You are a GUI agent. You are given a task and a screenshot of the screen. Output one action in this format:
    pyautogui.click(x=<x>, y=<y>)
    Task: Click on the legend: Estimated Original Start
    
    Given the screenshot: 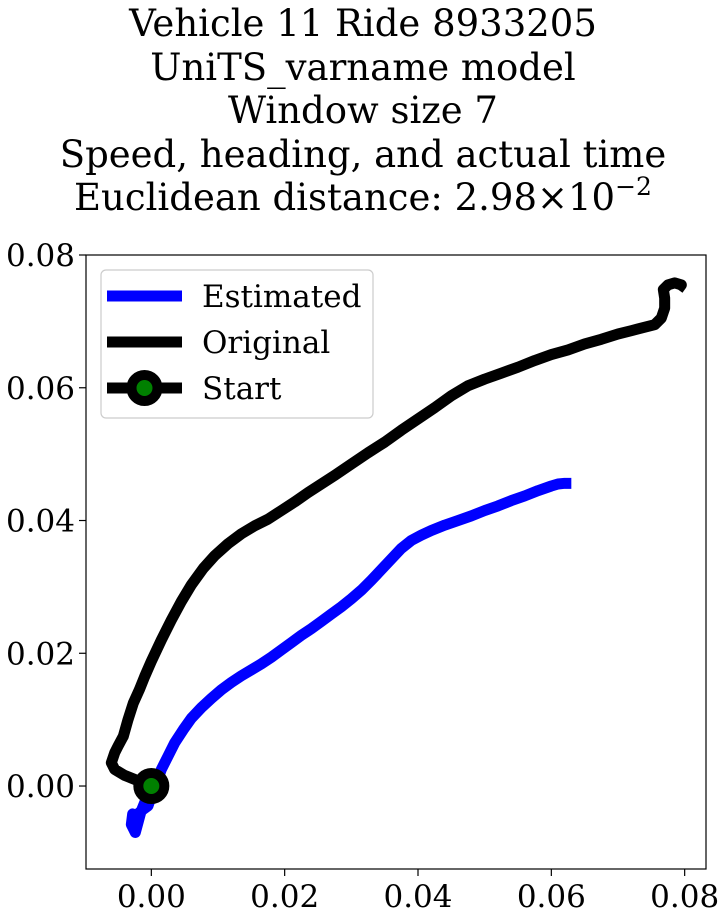 What is the action you would take?
    pyautogui.click(x=237, y=344)
    